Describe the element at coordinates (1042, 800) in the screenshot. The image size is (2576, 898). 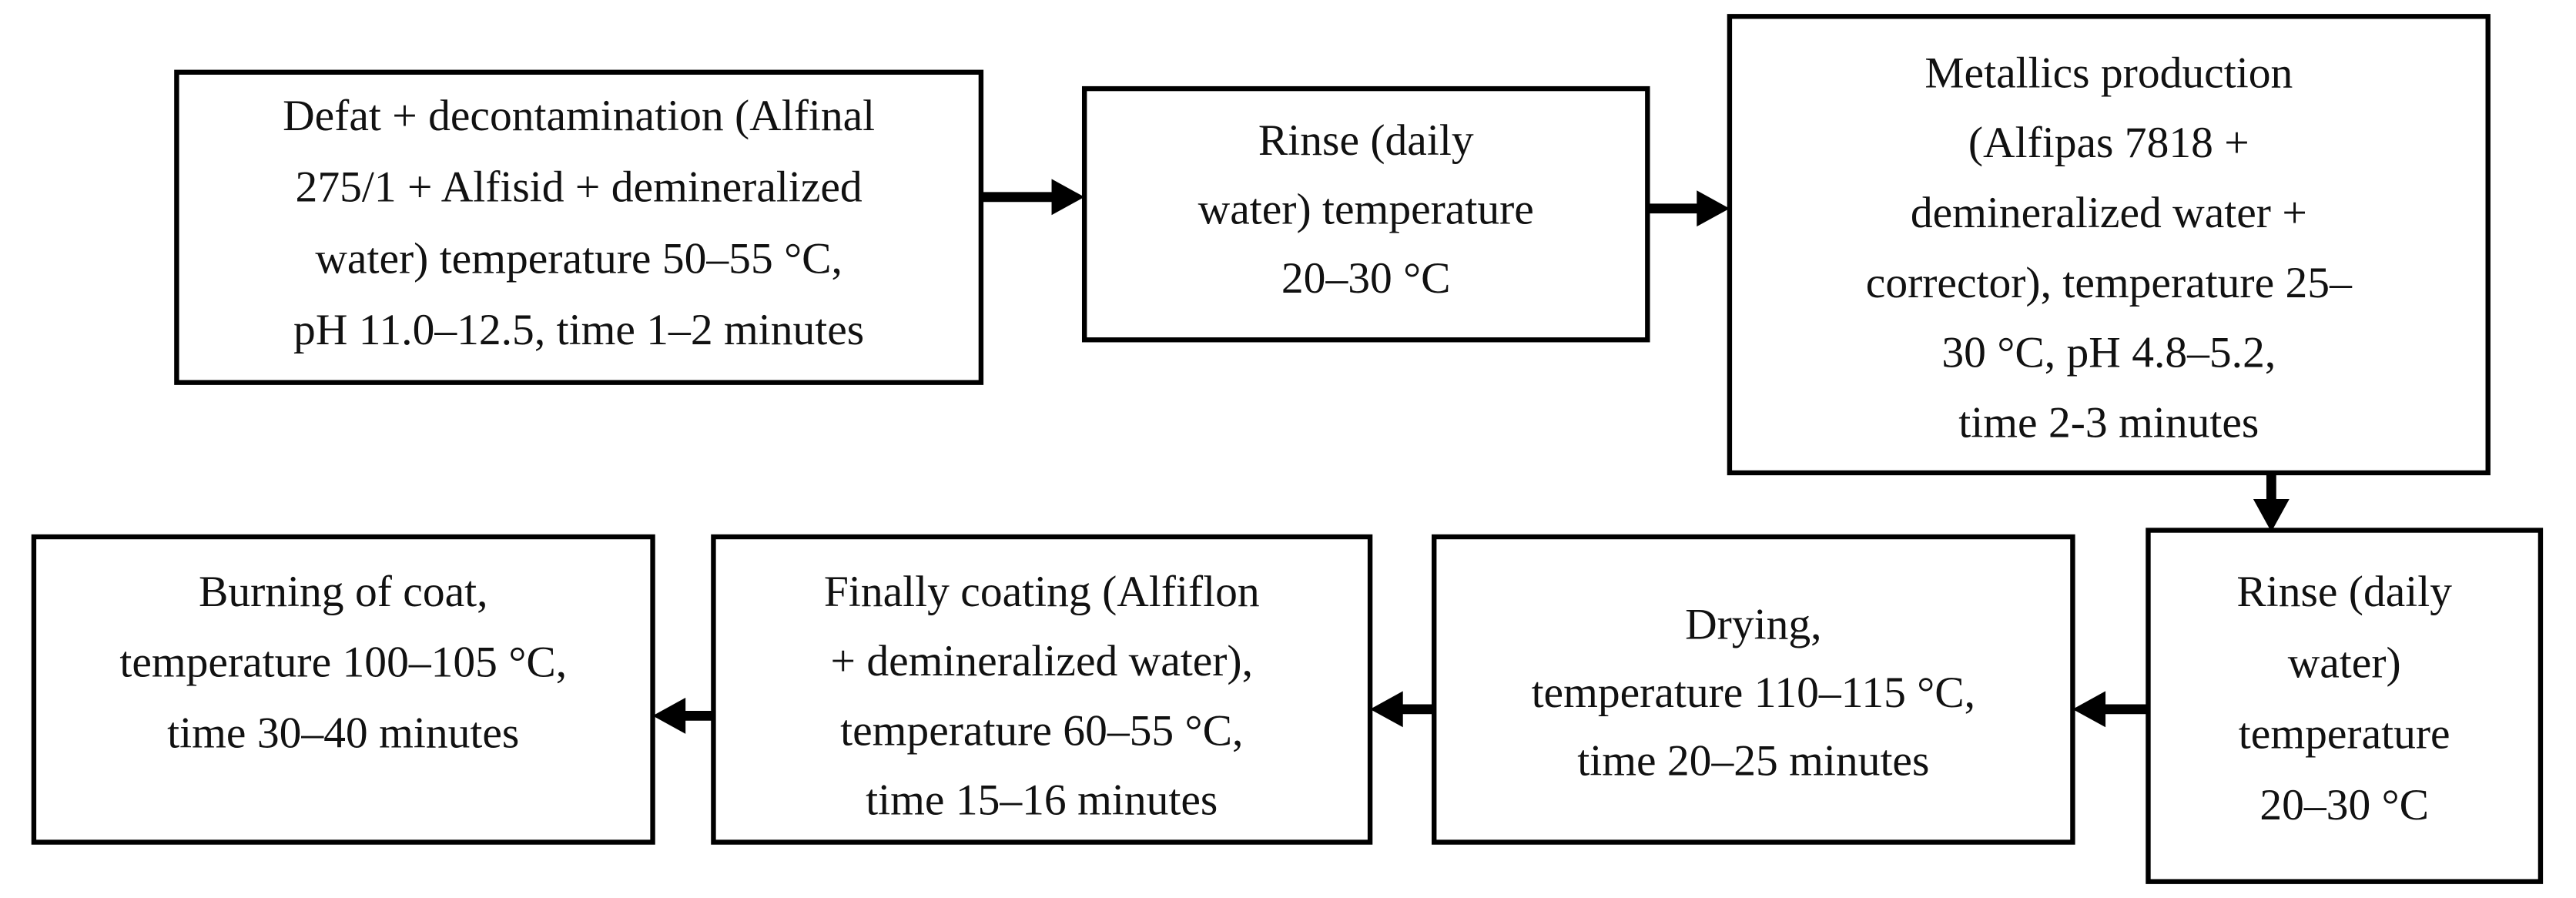
I see `box-text: time 15–16 minutes` at that location.